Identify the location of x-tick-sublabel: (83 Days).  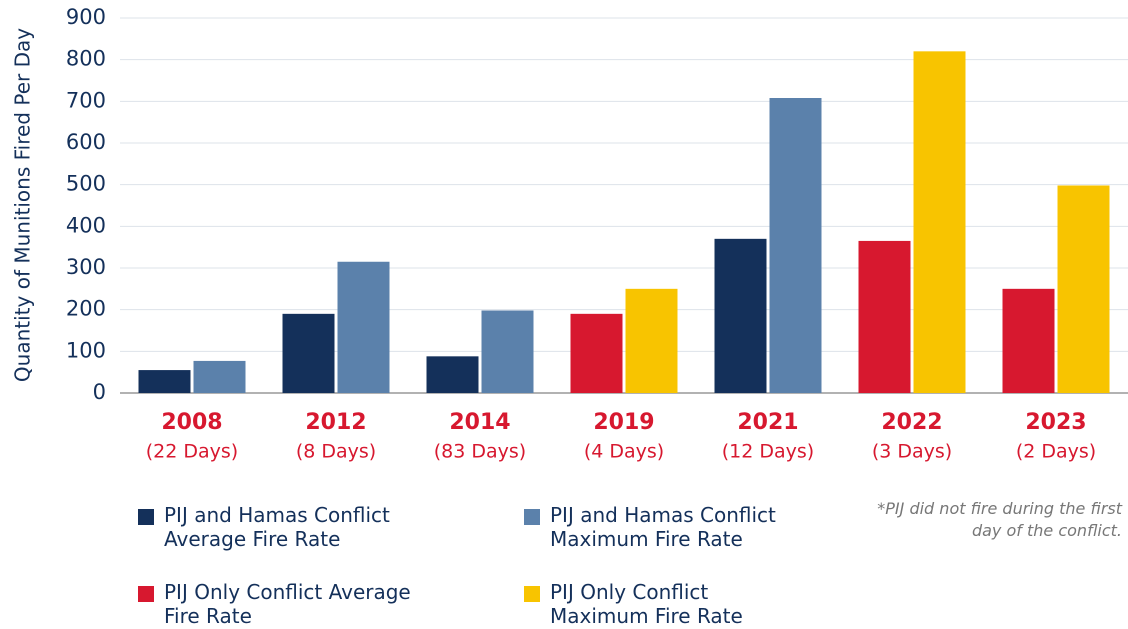
(480, 452).